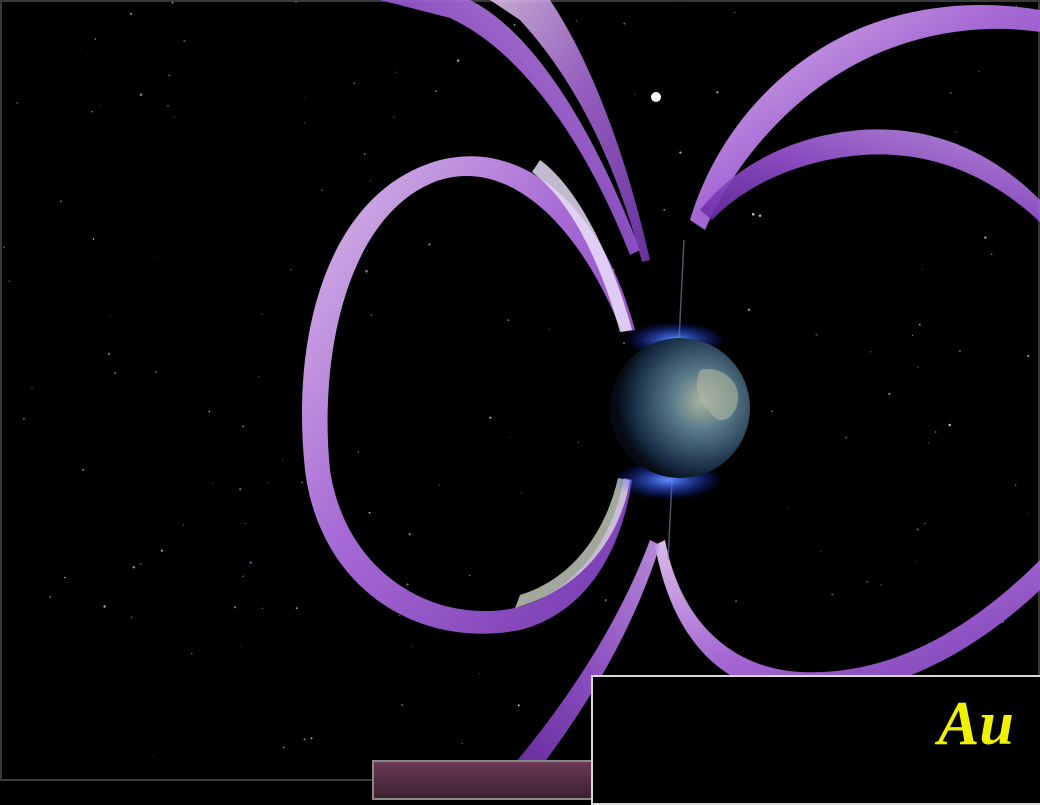 The width and height of the screenshot is (1040, 805). What do you see at coordinates (582, 246) in the screenshot?
I see `aurora-streak-upper` at bounding box center [582, 246].